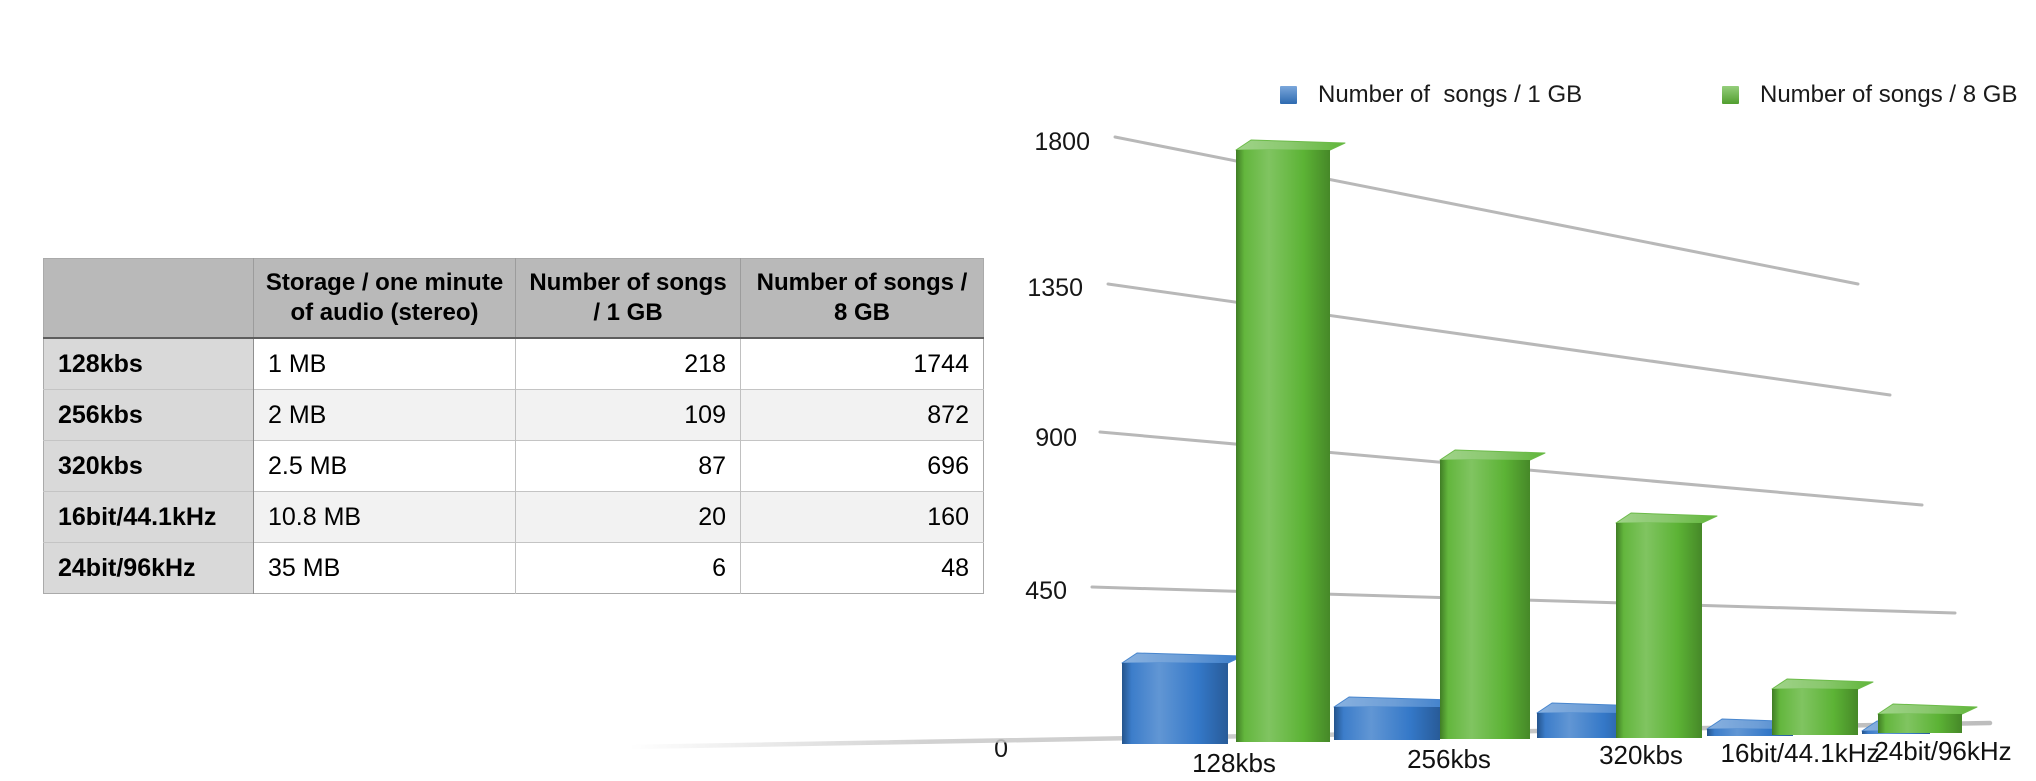 This screenshot has width=2036, height=781. Describe the element at coordinates (862, 298) in the screenshot. I see `header-songs-8gb: Number of songs / 8 GB` at that location.